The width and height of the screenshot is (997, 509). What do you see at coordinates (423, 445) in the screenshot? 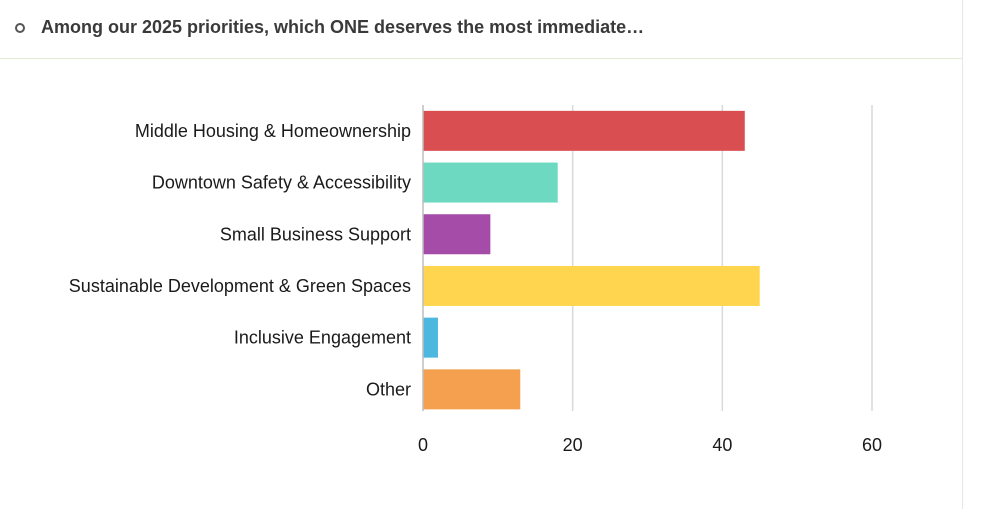
I see `x-tick-label: 0` at bounding box center [423, 445].